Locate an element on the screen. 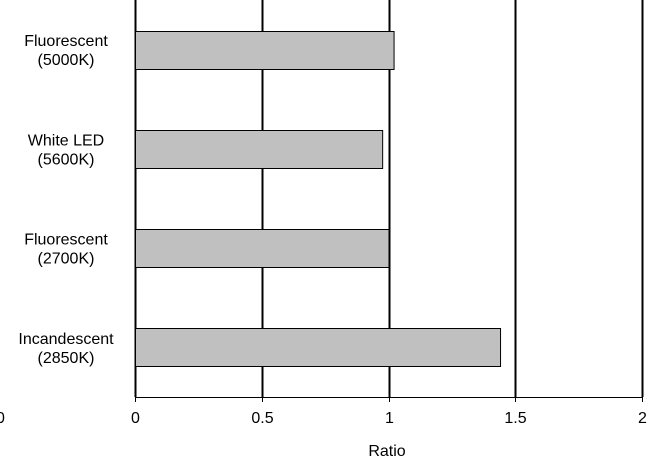 Image resolution: width=659 pixels, height=465 pixels. x-tick-label-3: 1.5 is located at coordinates (515, 418).